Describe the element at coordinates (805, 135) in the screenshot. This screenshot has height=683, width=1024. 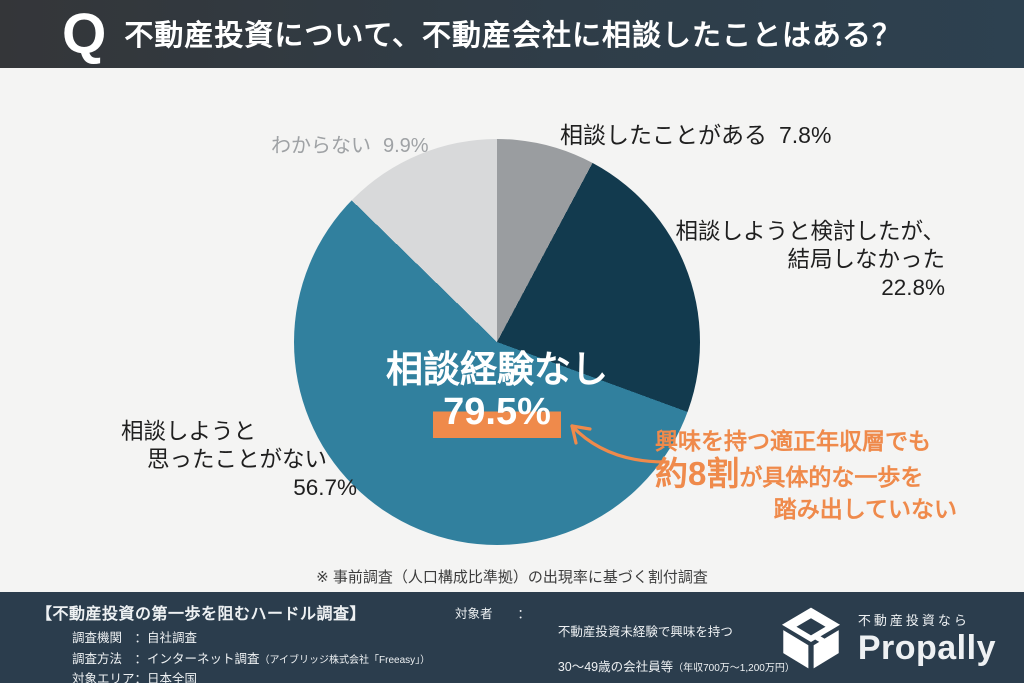
I see `label-consulted-pct: 7.8%` at that location.